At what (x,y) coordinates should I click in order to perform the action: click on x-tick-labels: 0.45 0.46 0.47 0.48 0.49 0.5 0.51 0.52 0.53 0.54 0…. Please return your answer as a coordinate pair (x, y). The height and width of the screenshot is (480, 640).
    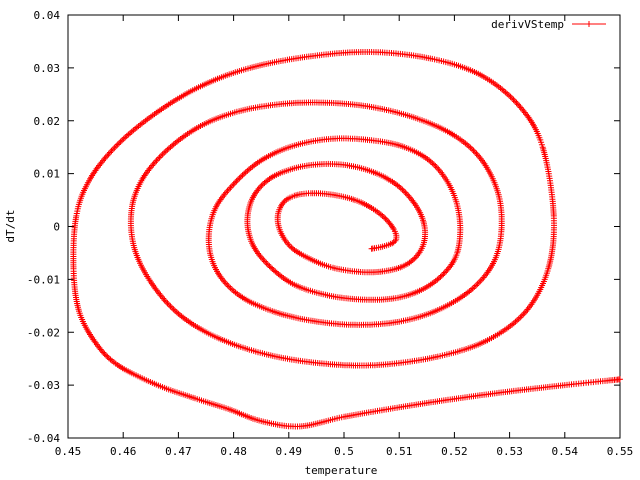
    Looking at the image, I should click on (344, 451).